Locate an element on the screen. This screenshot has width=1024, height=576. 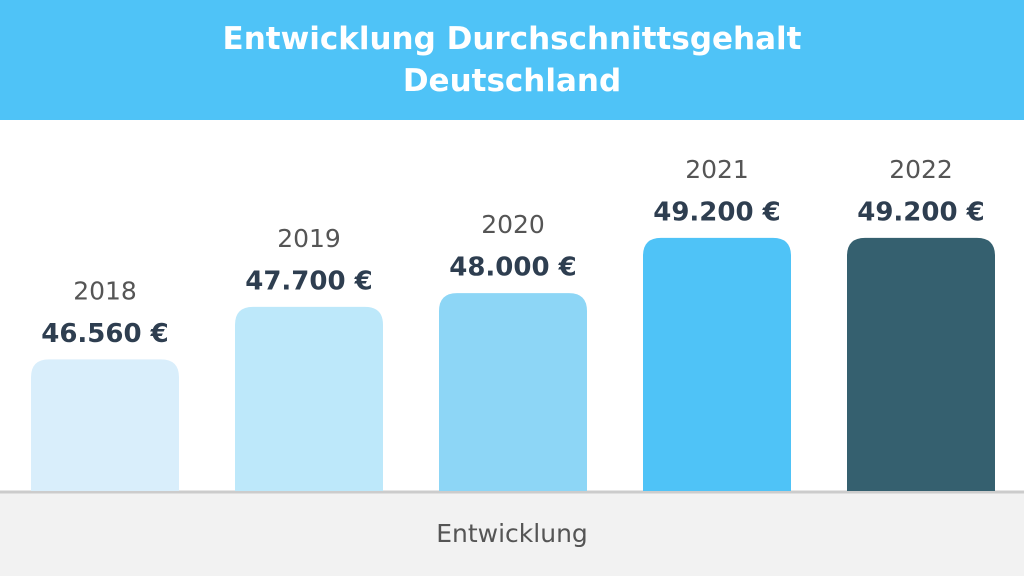
category-label: 2021 is located at coordinates (717, 169).